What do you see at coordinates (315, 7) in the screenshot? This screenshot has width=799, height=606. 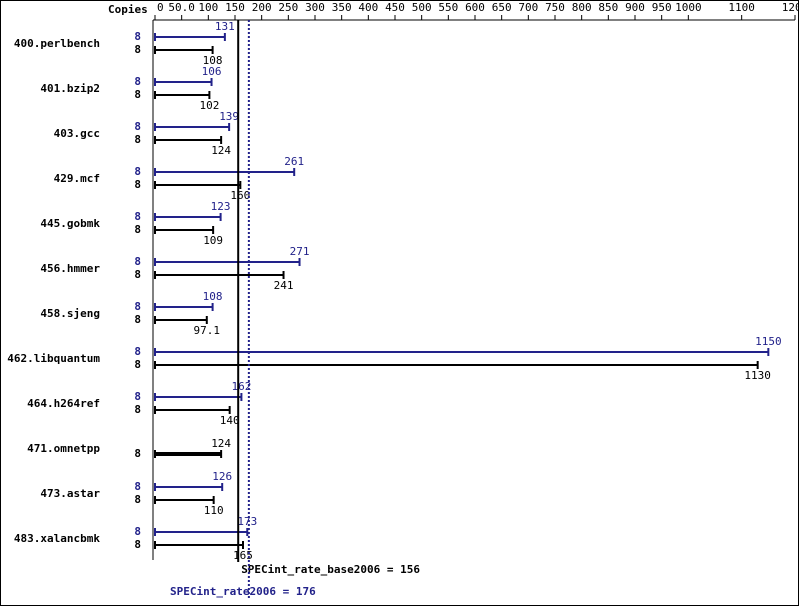 I see `x-tick-label: 300` at bounding box center [315, 7].